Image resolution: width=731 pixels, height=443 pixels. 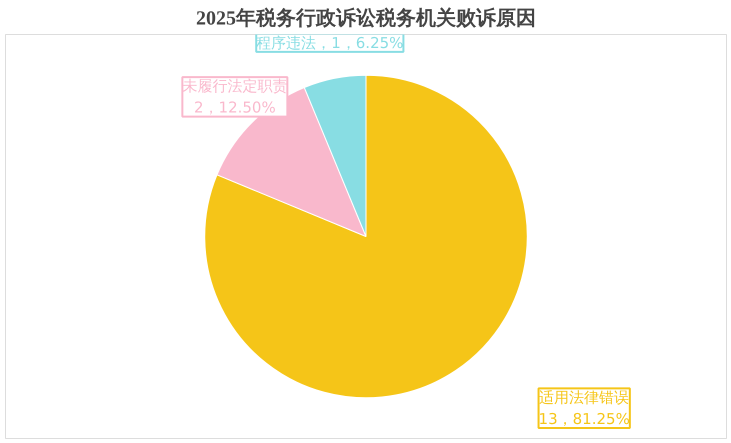 I want to click on slice-label: 适用法律错误, so click(x=584, y=397).